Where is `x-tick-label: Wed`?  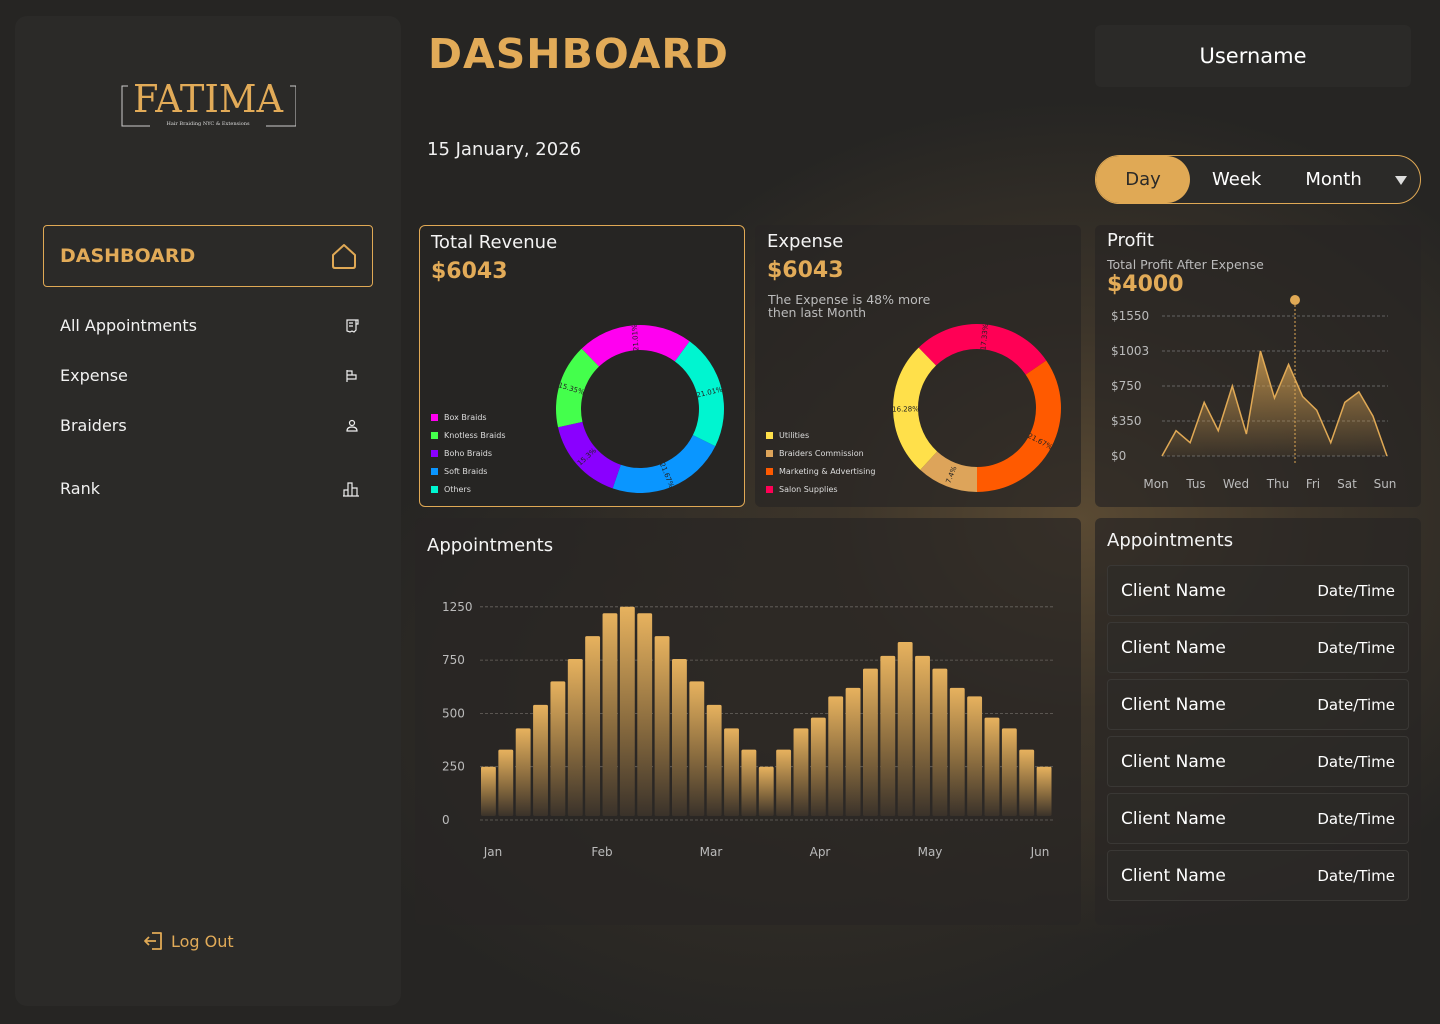
x-tick-label: Wed is located at coordinates (1236, 484).